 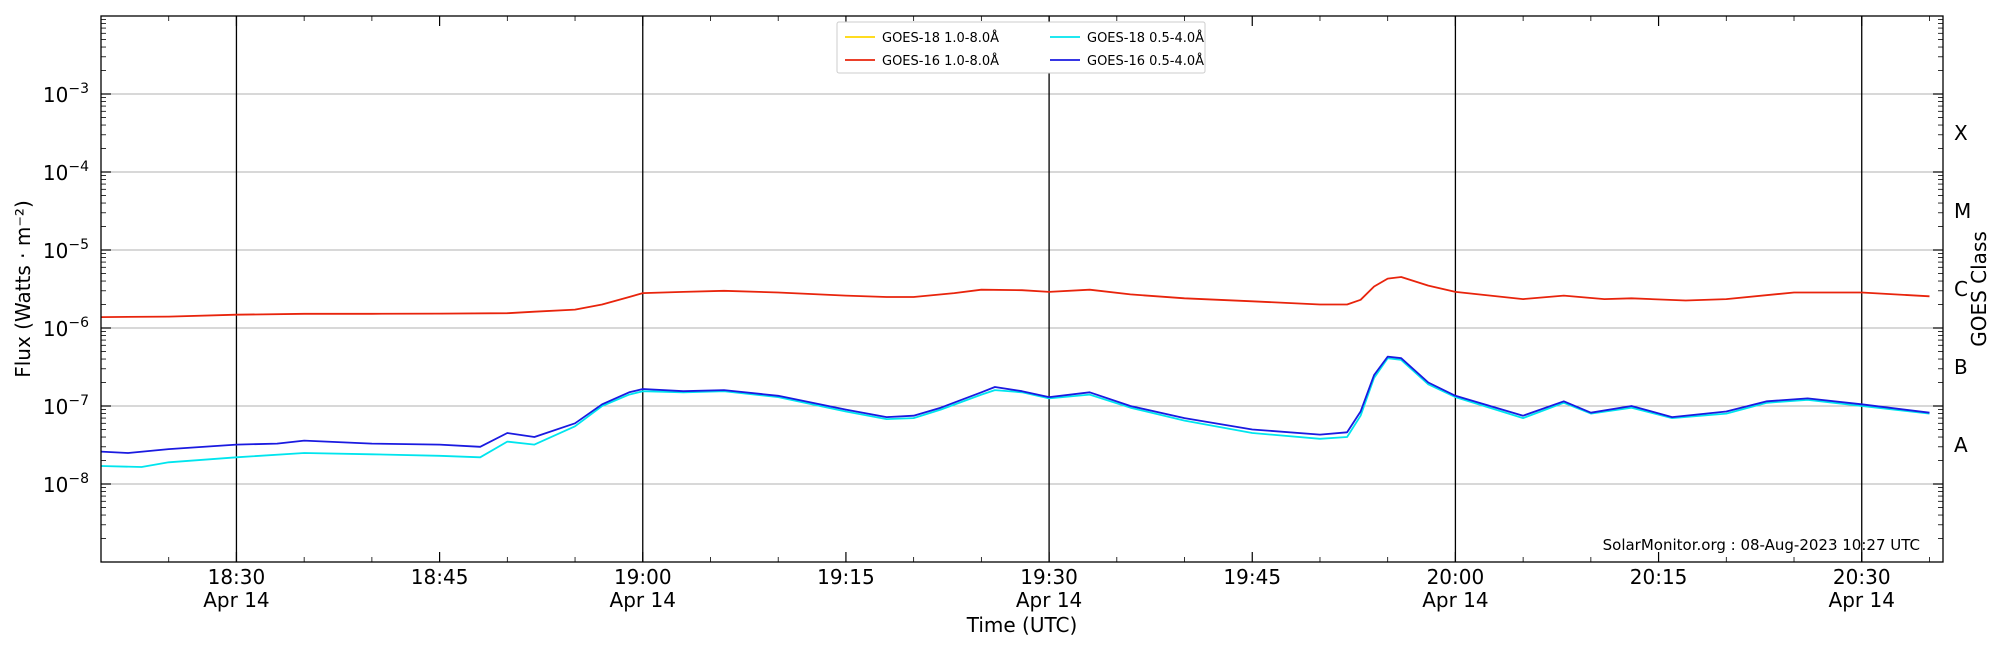 I want to click on goes-class-label: M, so click(x=1962, y=211).